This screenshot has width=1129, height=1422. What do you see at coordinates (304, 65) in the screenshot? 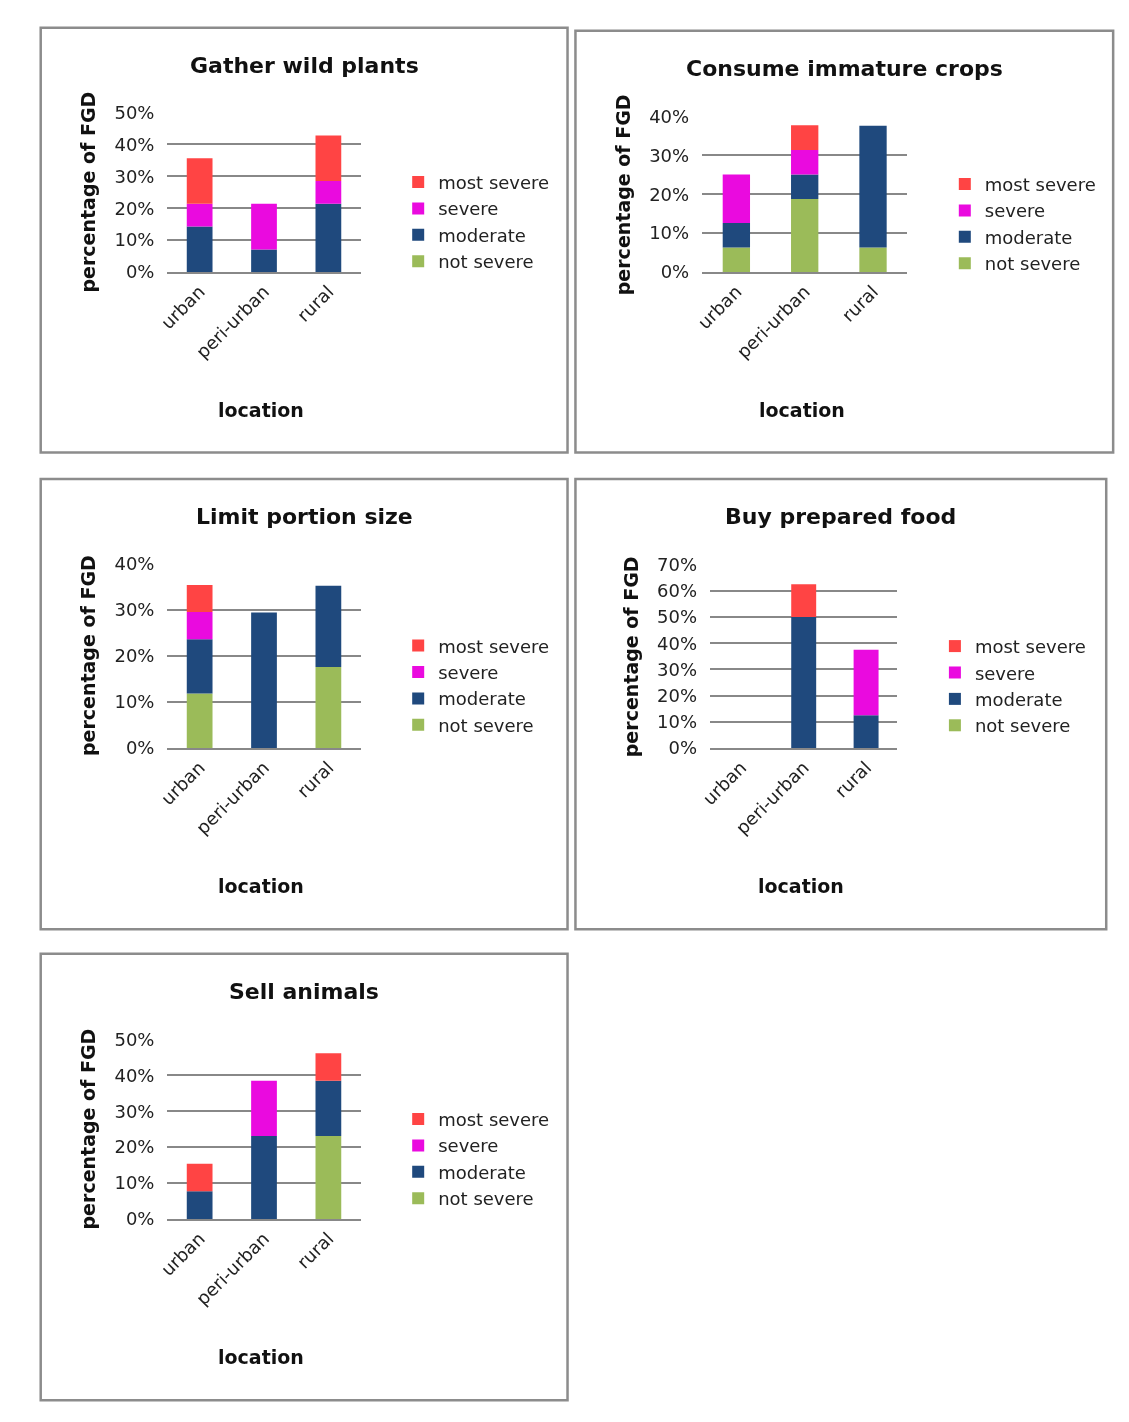
I see `chart-title: Gather wild plants` at bounding box center [304, 65].